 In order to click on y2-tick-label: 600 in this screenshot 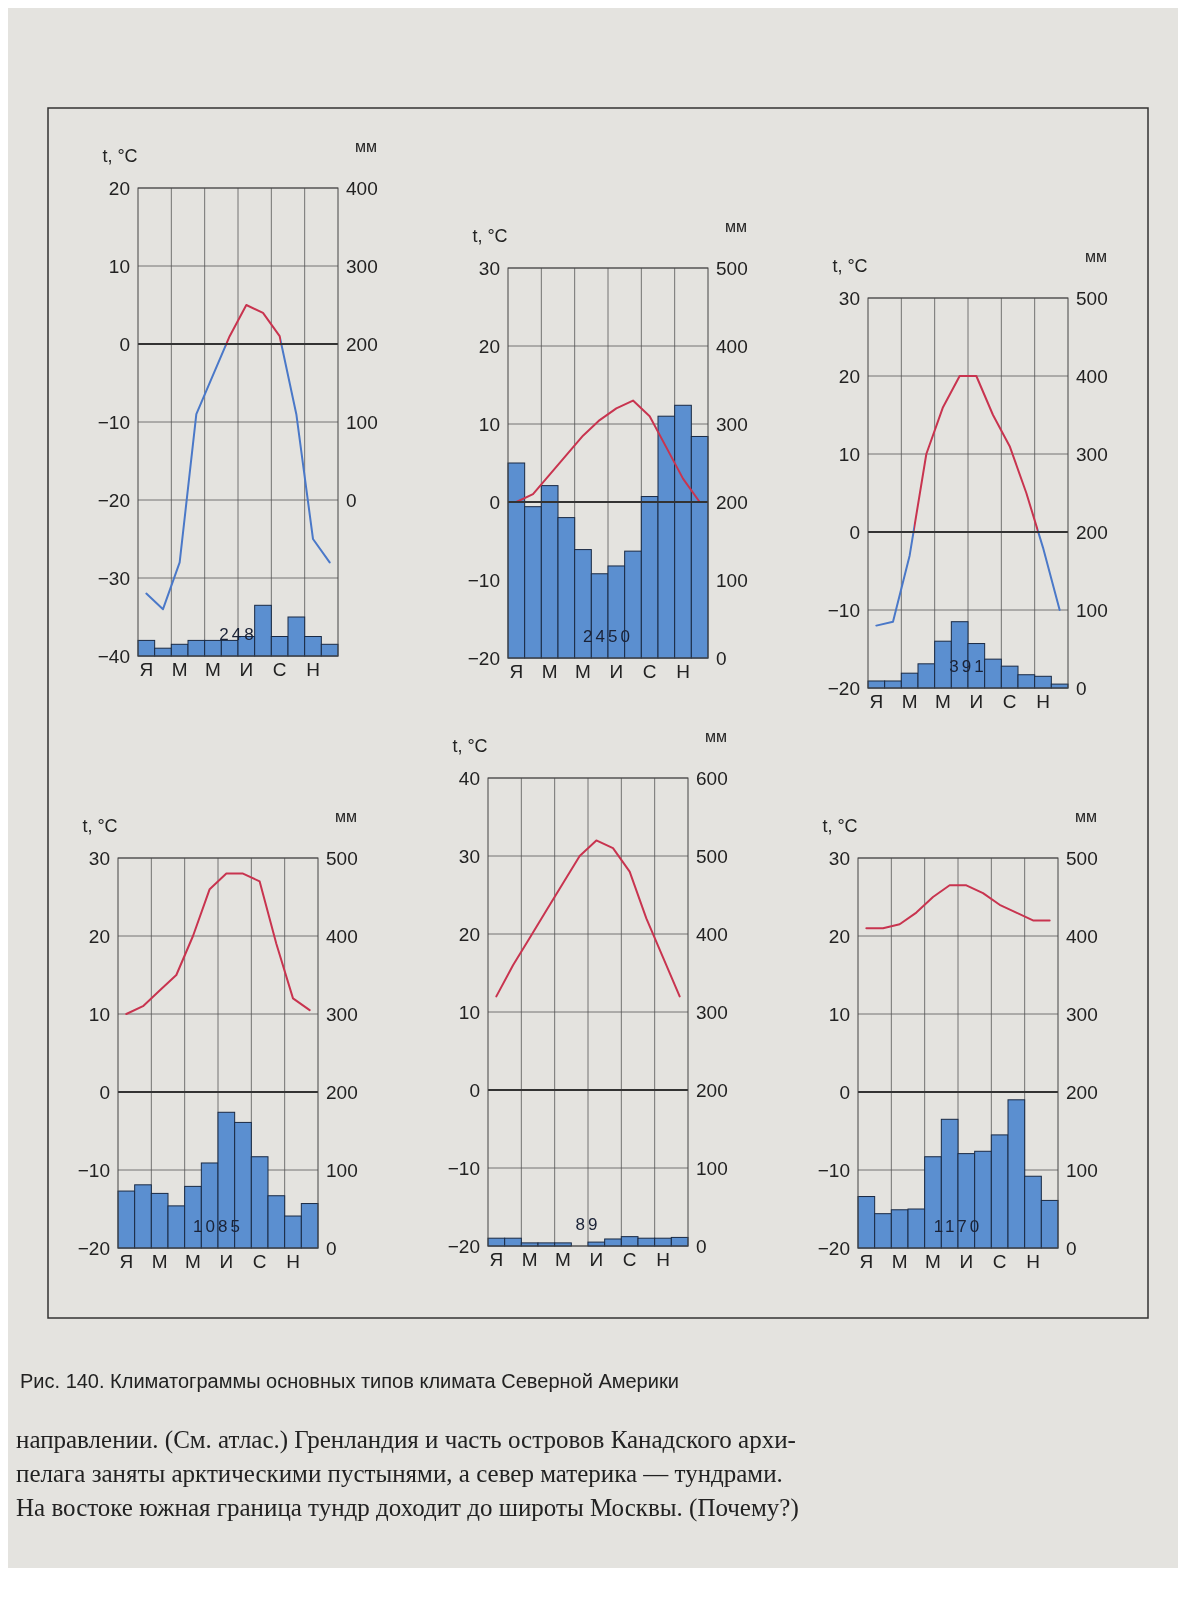, I will do `click(712, 778)`.